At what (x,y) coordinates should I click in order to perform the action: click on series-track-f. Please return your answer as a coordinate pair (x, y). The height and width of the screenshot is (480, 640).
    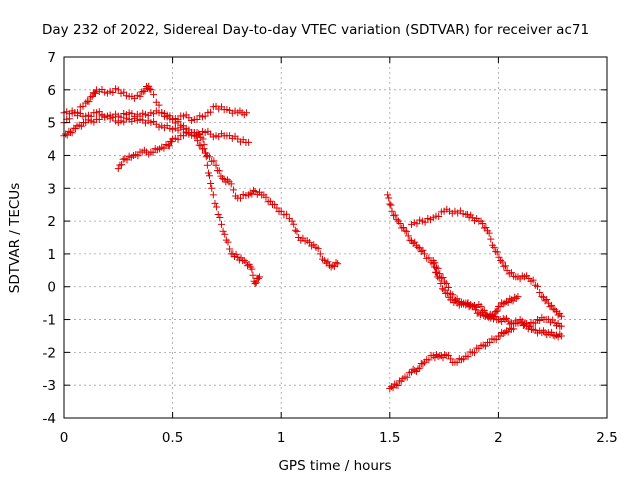
    Looking at the image, I should click on (486, 262).